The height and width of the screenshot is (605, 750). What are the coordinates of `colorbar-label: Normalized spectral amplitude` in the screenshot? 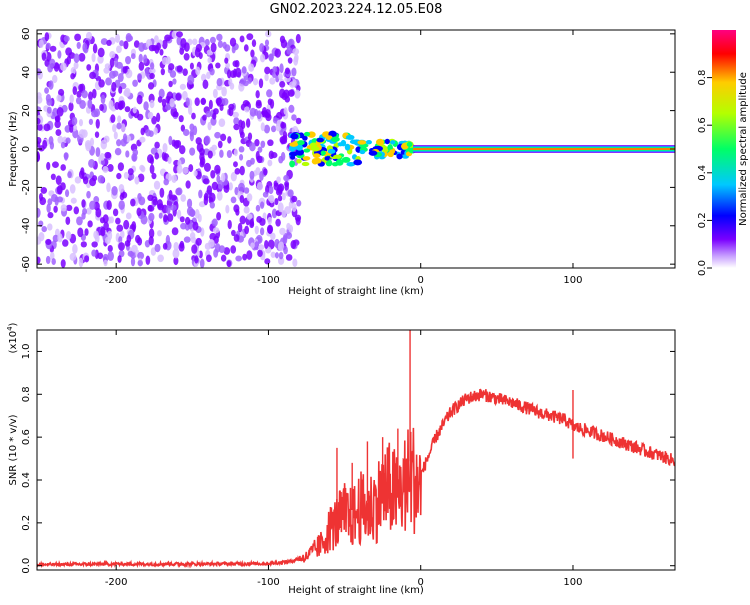 It's located at (743, 149).